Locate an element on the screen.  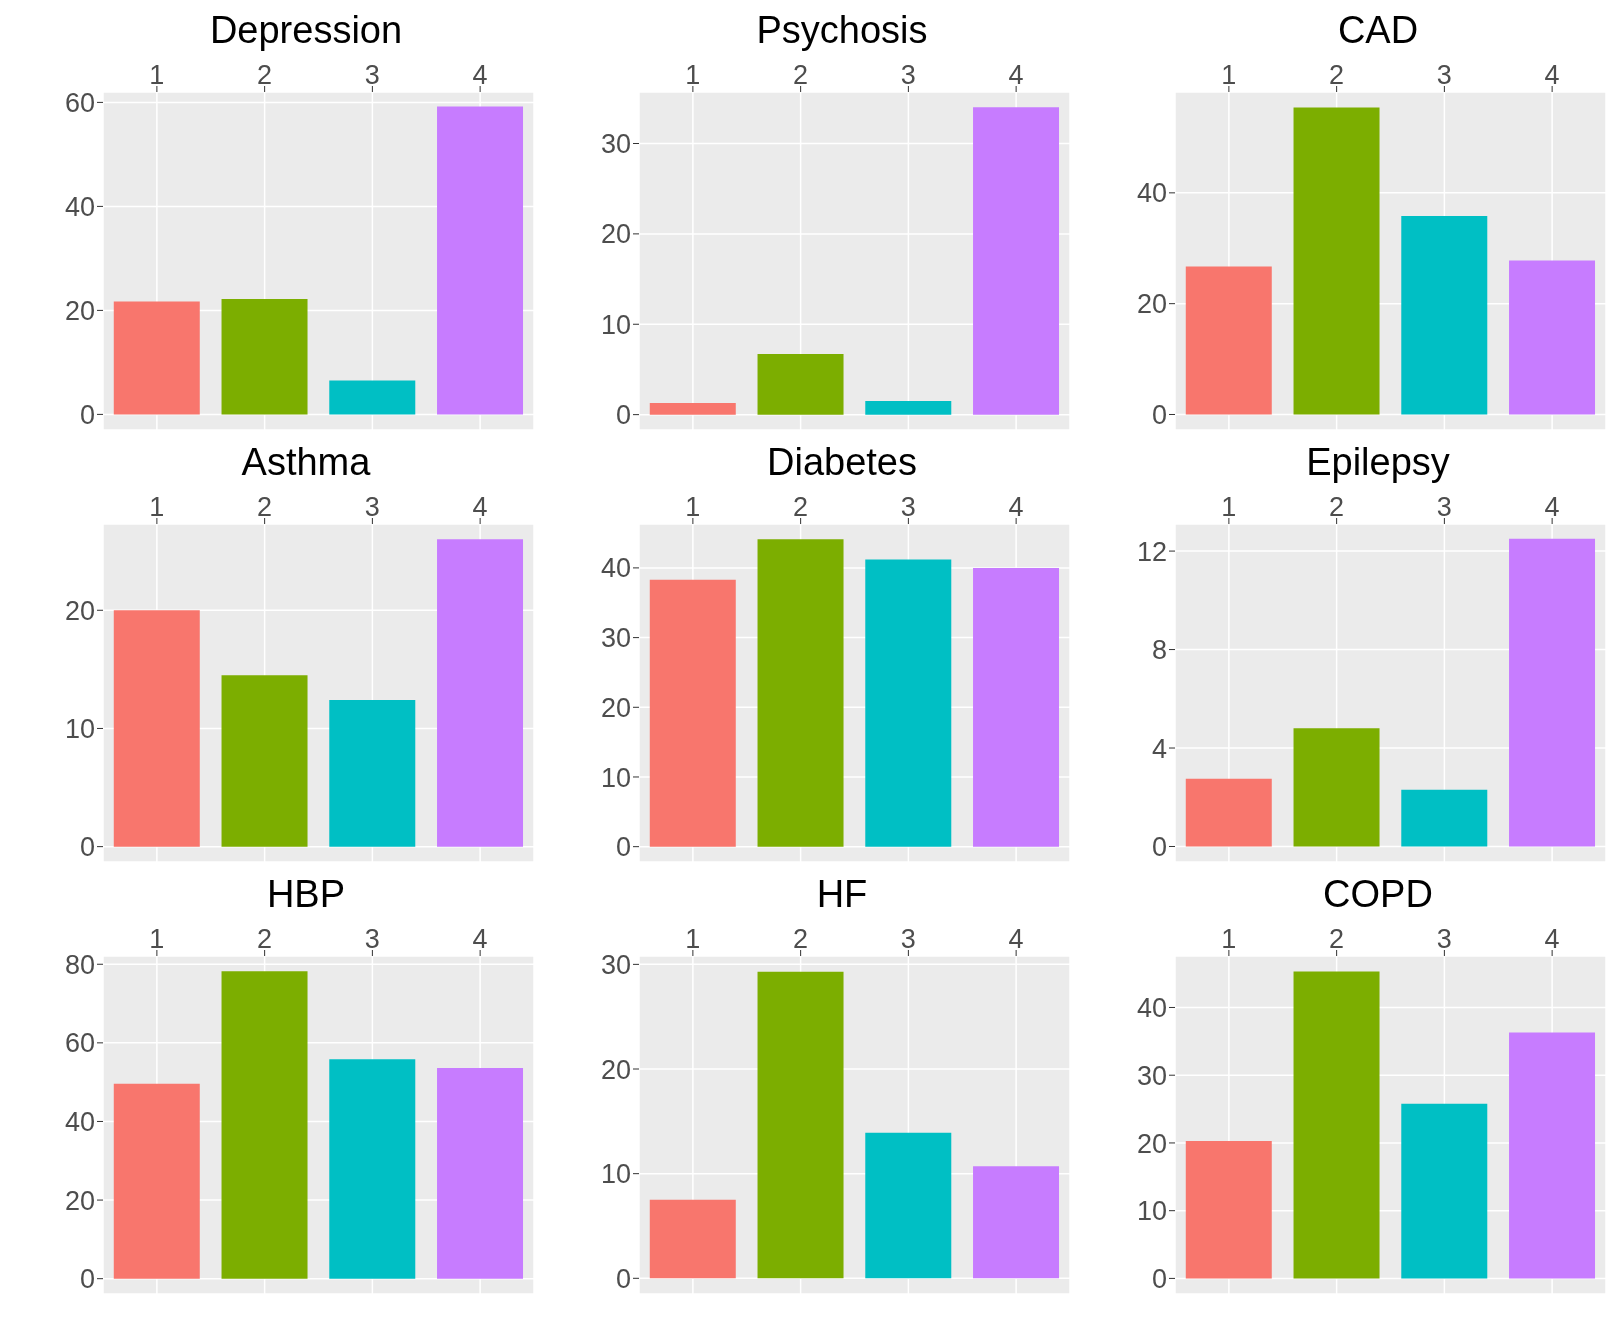
y-tick-label: 8 is located at coordinates (1159, 650).